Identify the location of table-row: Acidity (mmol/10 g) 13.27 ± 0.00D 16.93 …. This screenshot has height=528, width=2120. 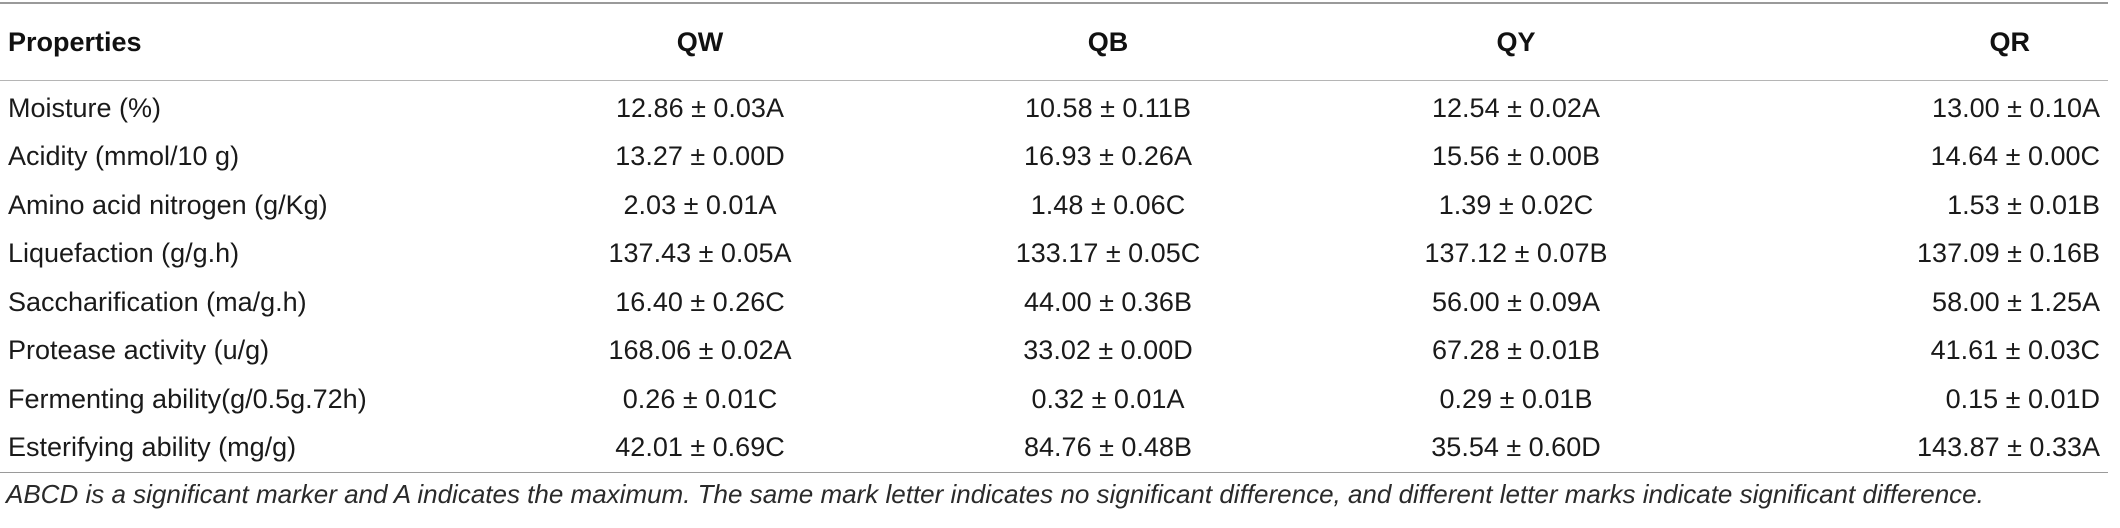
(1054, 157).